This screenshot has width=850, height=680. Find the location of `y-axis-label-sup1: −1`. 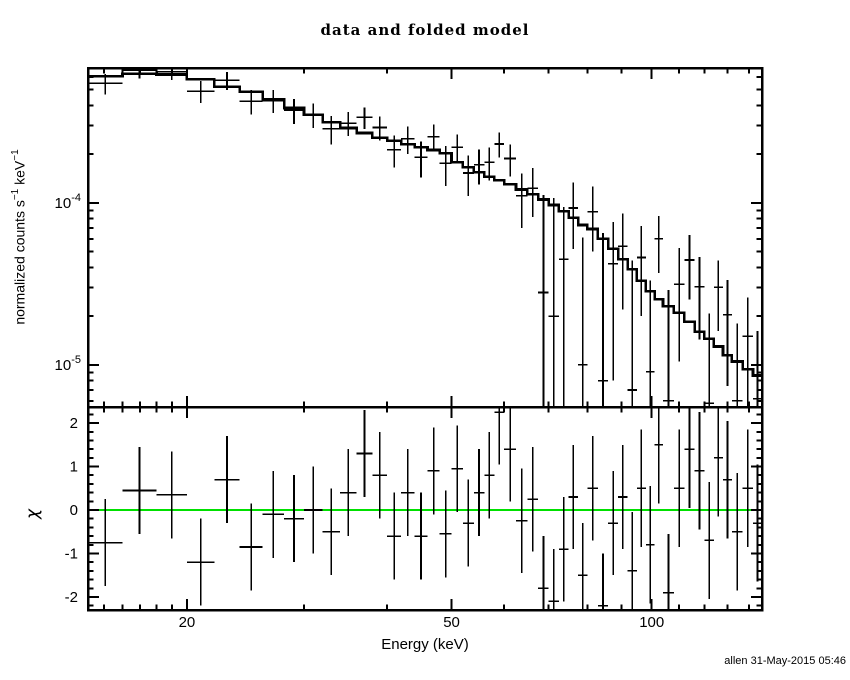

y-axis-label-sup1: −1 is located at coordinates (15, 194).